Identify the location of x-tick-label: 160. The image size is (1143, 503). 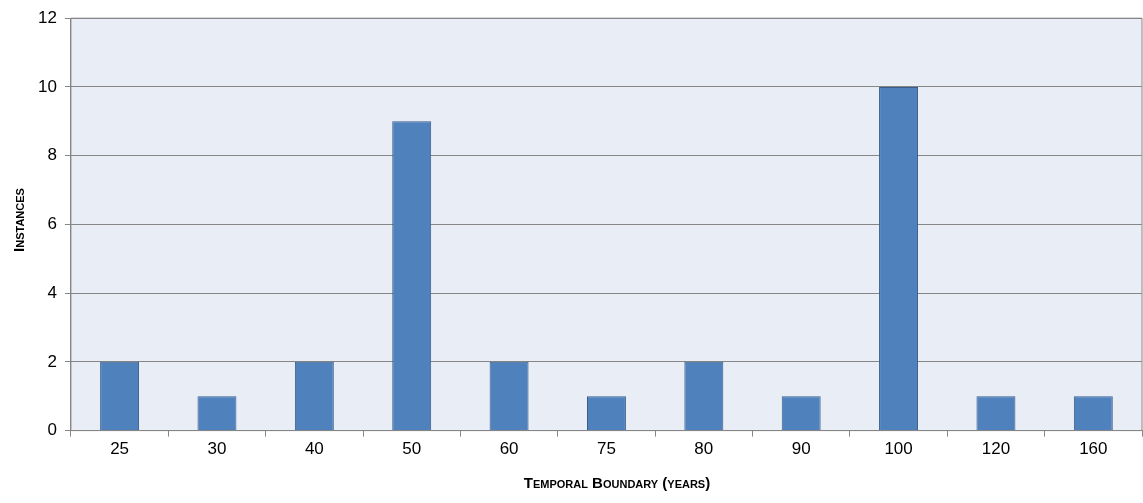
(1093, 449).